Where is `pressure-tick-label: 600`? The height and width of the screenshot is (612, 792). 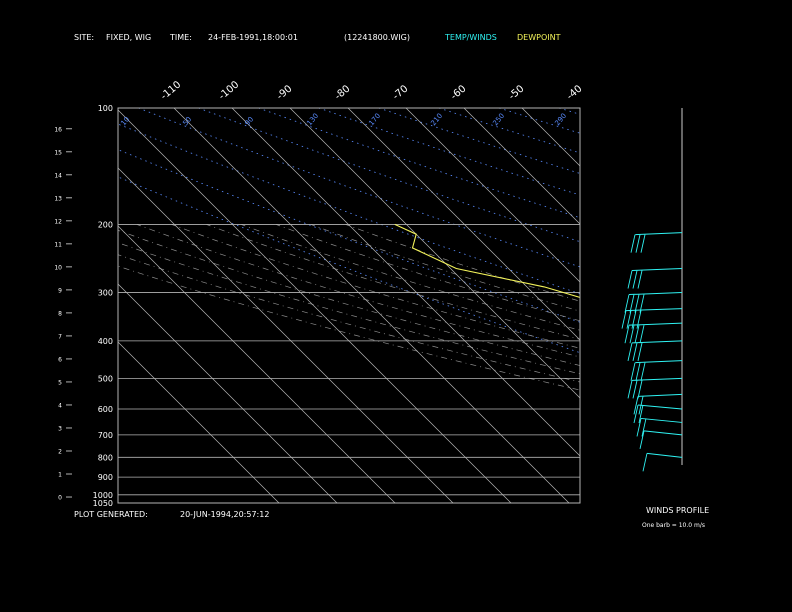
pressure-tick-label: 600 is located at coordinates (105, 409).